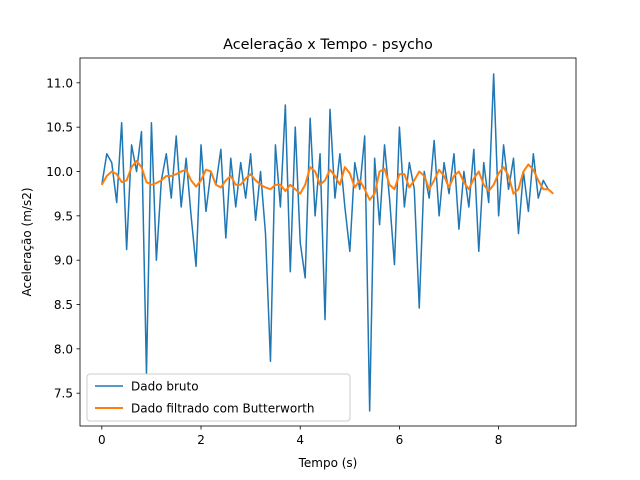 The width and height of the screenshot is (640, 480). I want to click on data-line, so click(327, 180).